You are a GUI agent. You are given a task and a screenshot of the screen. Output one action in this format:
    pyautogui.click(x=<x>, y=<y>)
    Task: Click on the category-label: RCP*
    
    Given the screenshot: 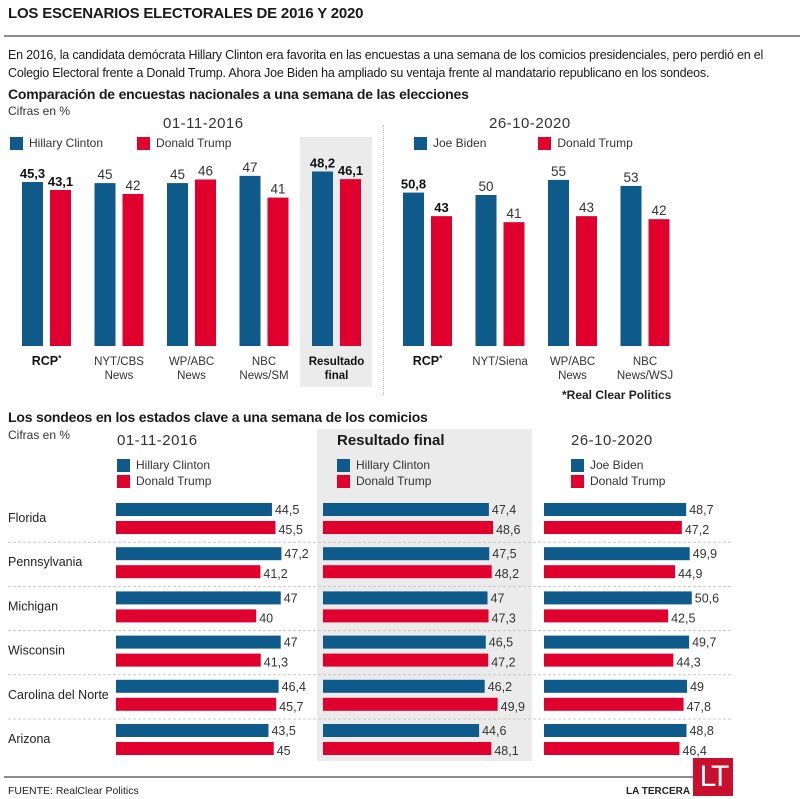 What is the action you would take?
    pyautogui.click(x=47, y=361)
    